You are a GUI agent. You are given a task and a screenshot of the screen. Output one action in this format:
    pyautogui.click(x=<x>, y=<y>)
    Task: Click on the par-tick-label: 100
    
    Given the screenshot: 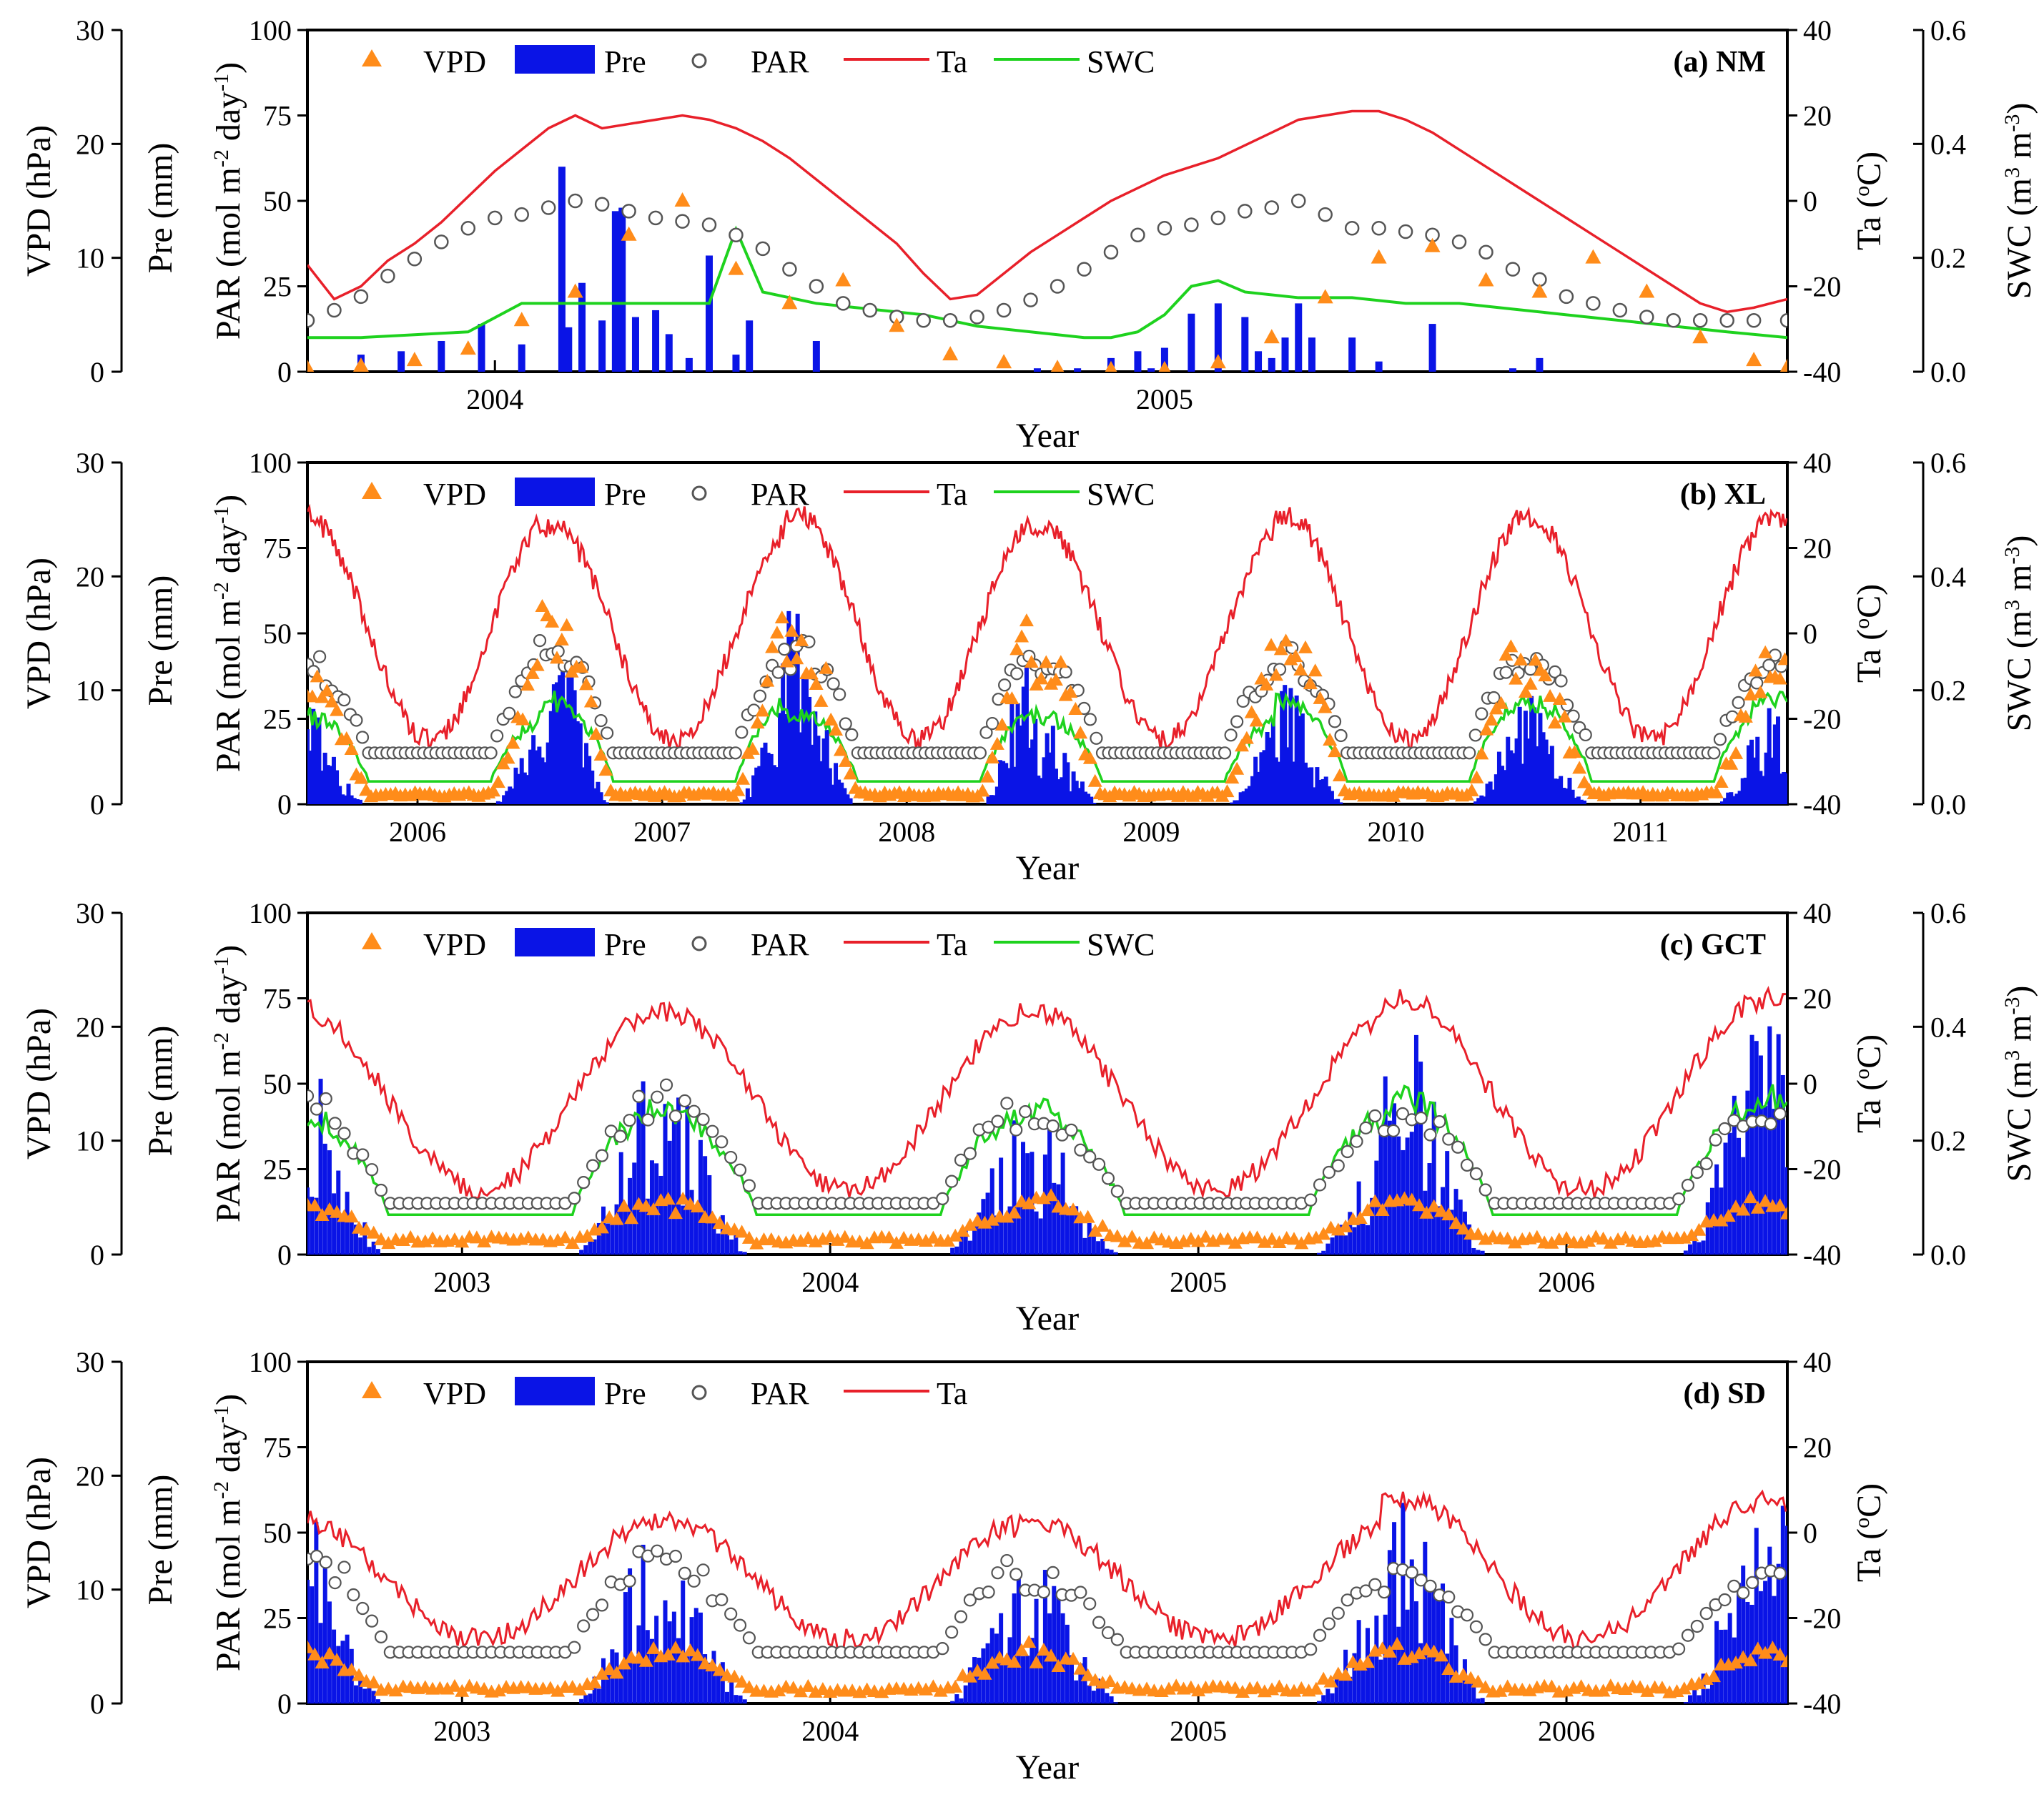 What is the action you would take?
    pyautogui.click(x=270, y=463)
    